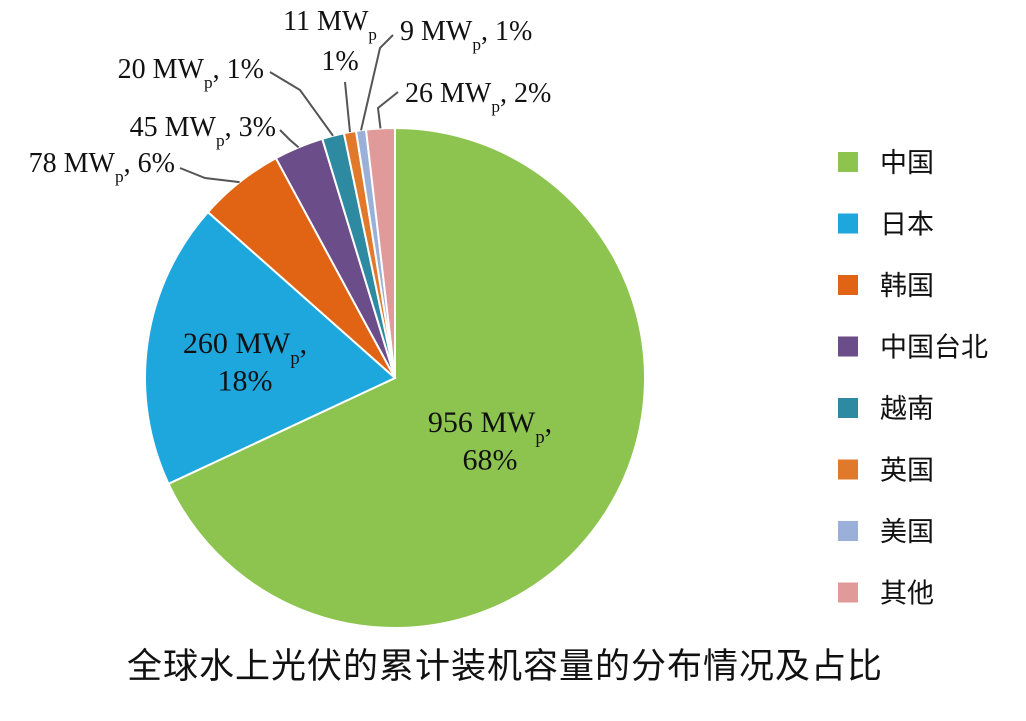 Image resolution: width=1026 pixels, height=721 pixels. I want to click on data-label-0: 956 MWp, 68%, so click(490, 441).